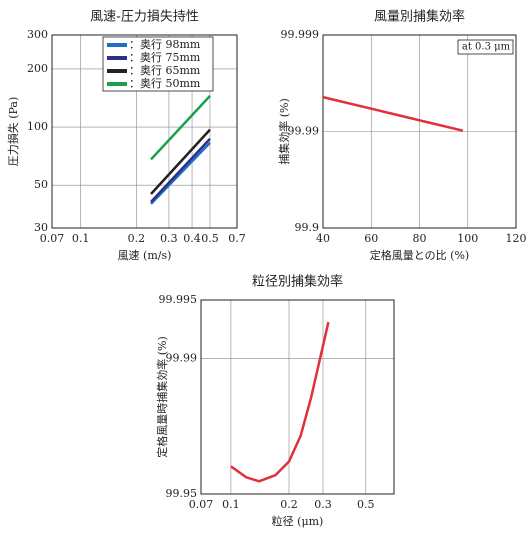 This screenshot has width=531, height=534. I want to click on x-axis-label: 風速 (m/s), so click(145, 255).